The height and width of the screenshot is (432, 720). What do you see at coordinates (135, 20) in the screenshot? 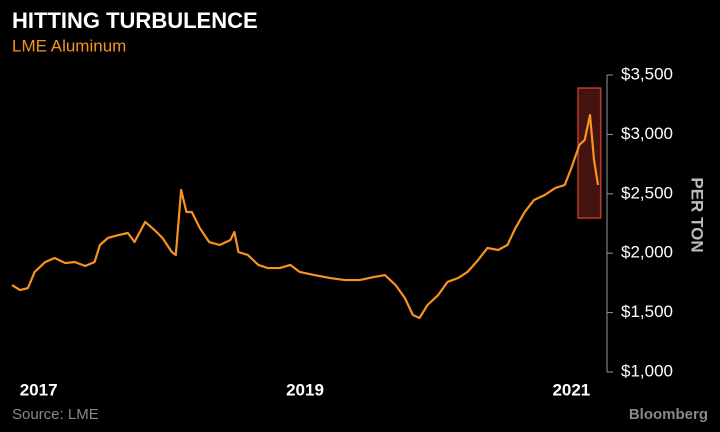
I see `chart-title: HITTING TURBULENCE` at bounding box center [135, 20].